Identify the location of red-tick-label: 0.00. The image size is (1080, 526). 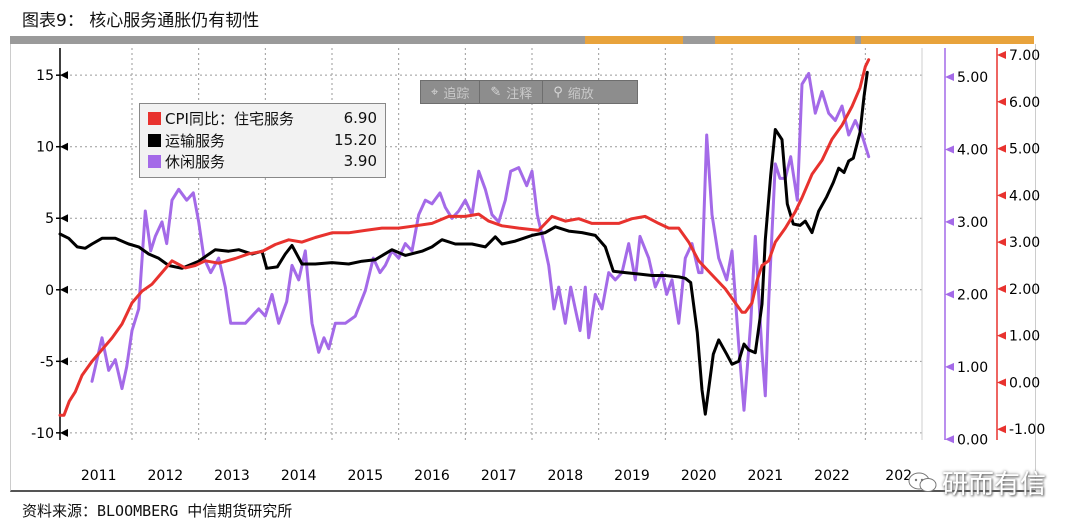
(1024, 383).